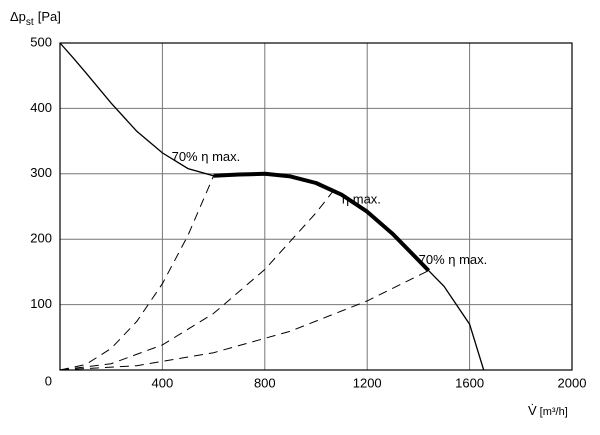  I want to click on y-axis-label: Δpst [Pa], so click(35, 18).